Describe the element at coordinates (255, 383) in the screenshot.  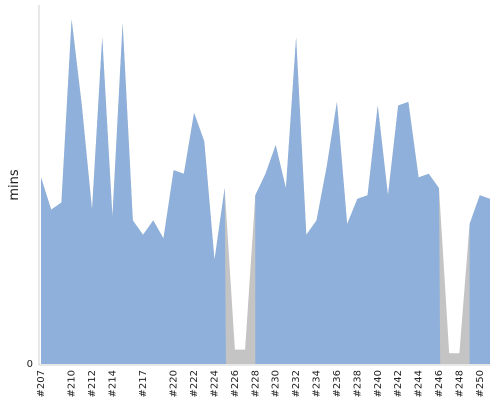
I see `x-tick-label: #228` at that location.